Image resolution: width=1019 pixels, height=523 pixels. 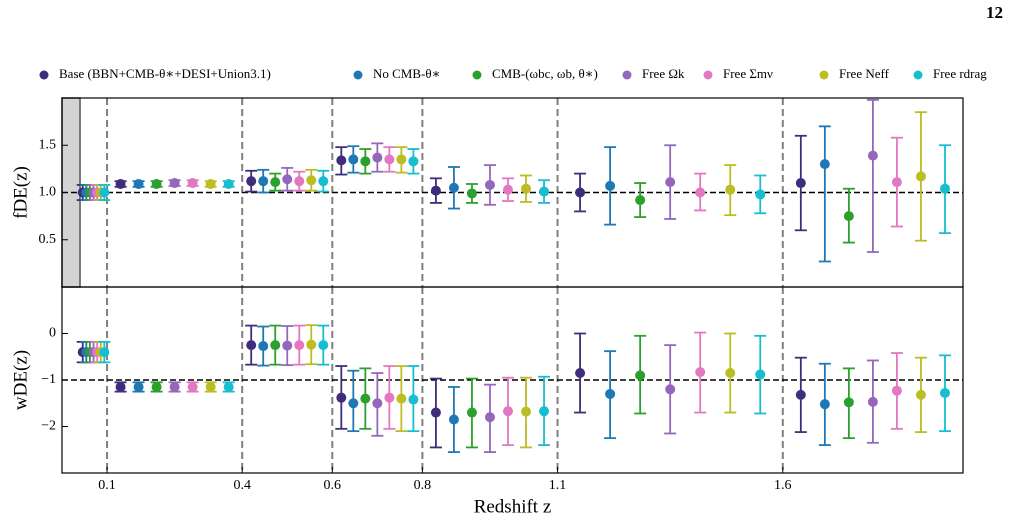 I want to click on y-tick-label: 0.5, so click(x=48, y=239).